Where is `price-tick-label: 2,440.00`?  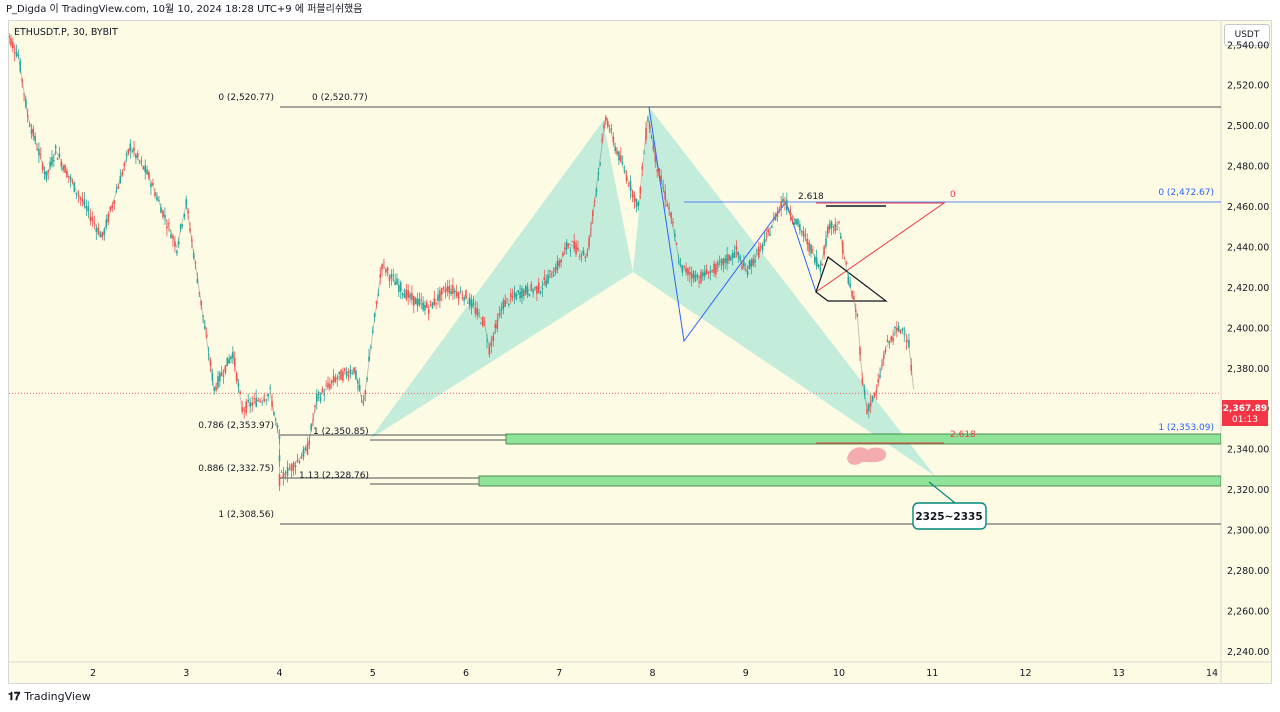 price-tick-label: 2,440.00 is located at coordinates (1248, 247).